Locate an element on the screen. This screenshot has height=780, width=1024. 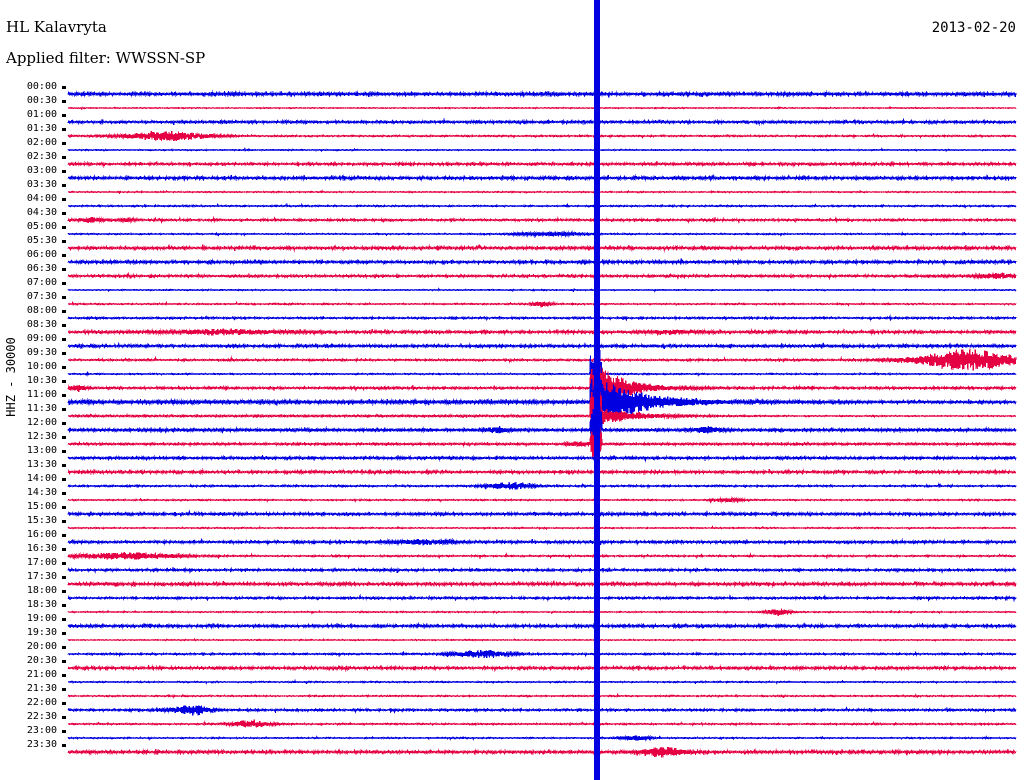
time-axis-label: 16:30 is located at coordinates (41, 548).